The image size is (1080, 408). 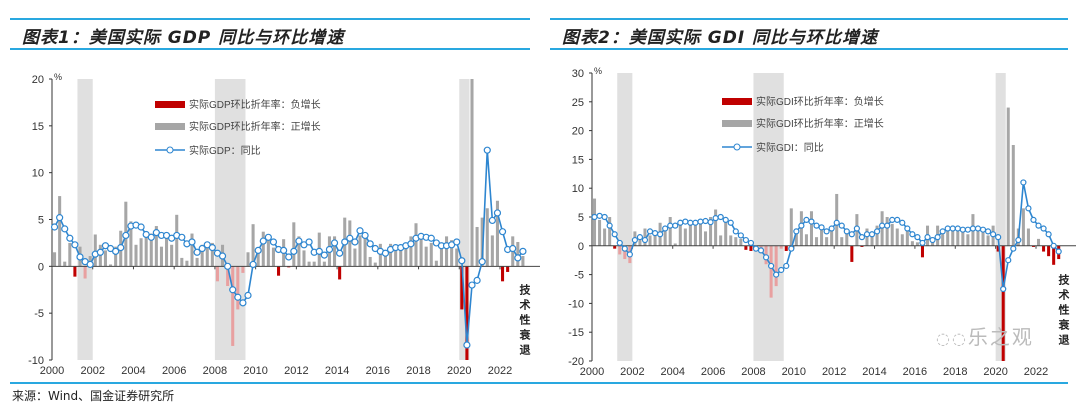 I want to click on y-tick-label: 20, so click(x=38, y=80).